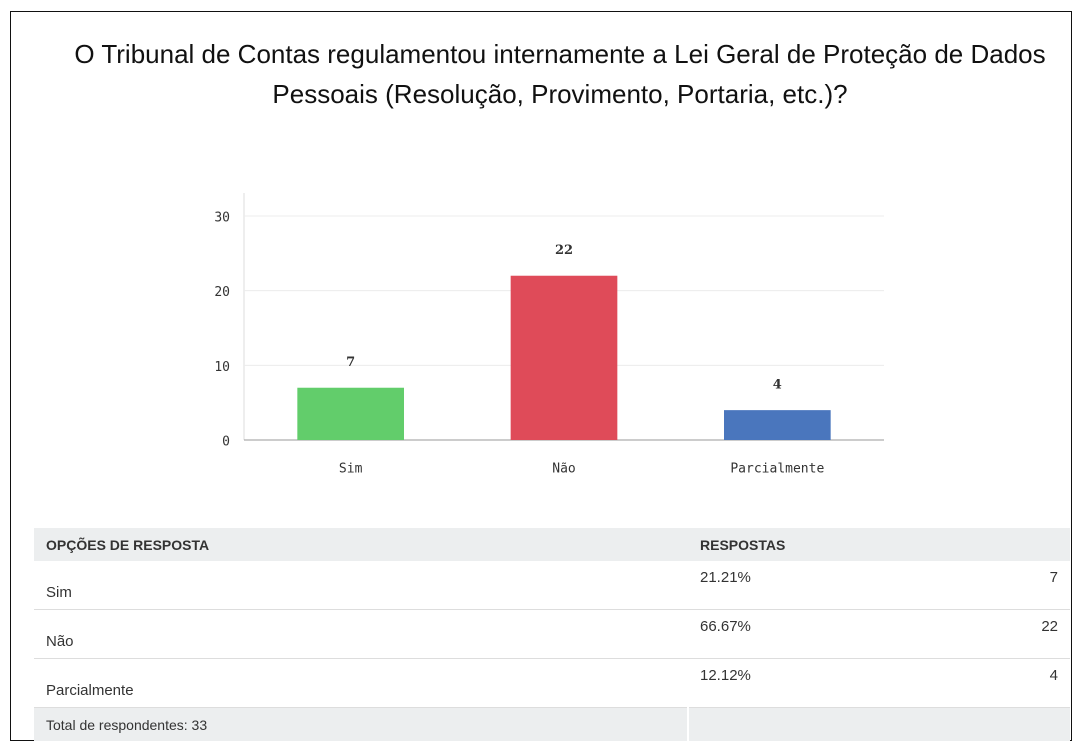 This screenshot has width=1083, height=741. I want to click on footer-row: Total de respondentes: 33, so click(552, 724).